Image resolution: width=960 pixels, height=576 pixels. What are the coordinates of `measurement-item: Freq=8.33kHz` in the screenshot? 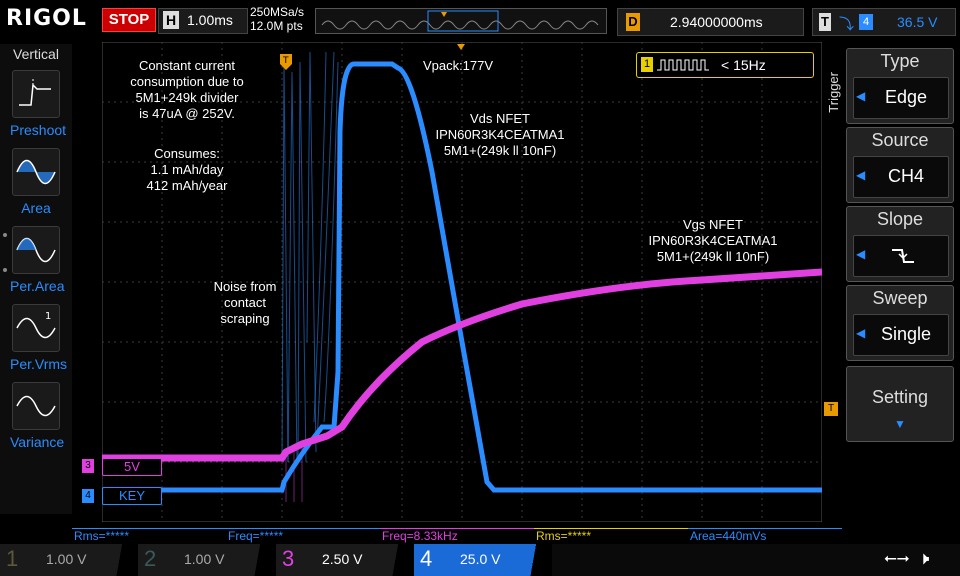 It's located at (457, 535).